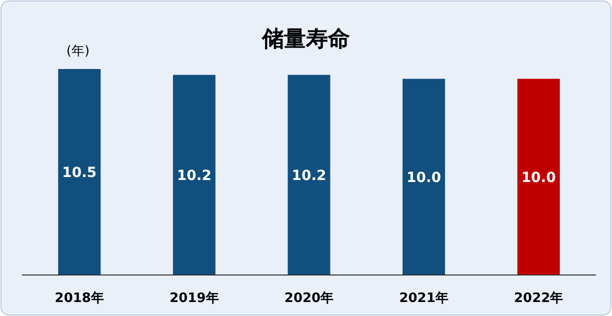  I want to click on x-tick-label: 2019年, so click(194, 298).